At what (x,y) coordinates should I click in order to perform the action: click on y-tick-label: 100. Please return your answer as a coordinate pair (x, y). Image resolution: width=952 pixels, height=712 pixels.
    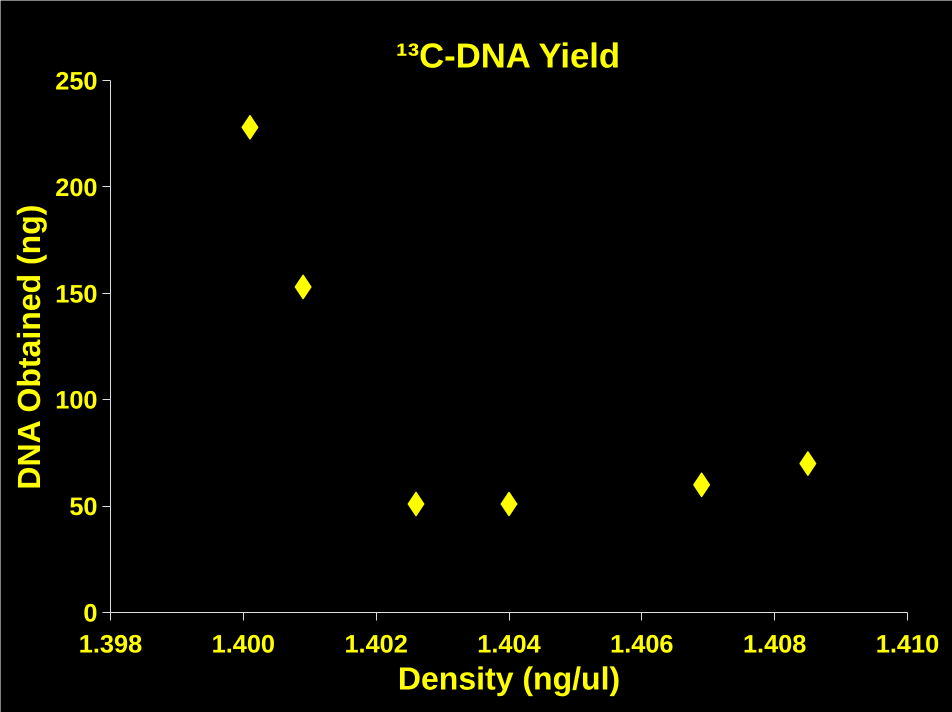
    Looking at the image, I should click on (76, 400).